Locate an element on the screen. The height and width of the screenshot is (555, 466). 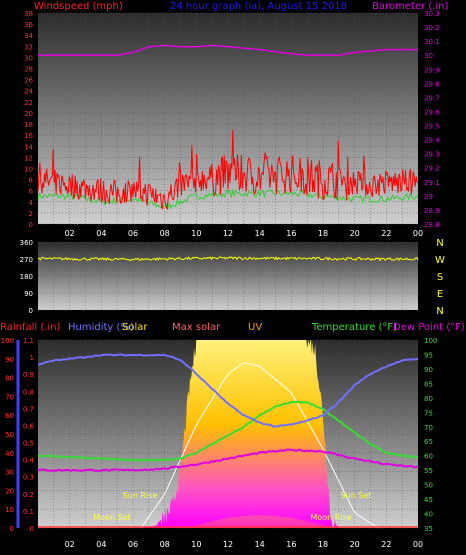
chart-title: 24 hour graph (ia), August 15 2018 is located at coordinates (258, 6).